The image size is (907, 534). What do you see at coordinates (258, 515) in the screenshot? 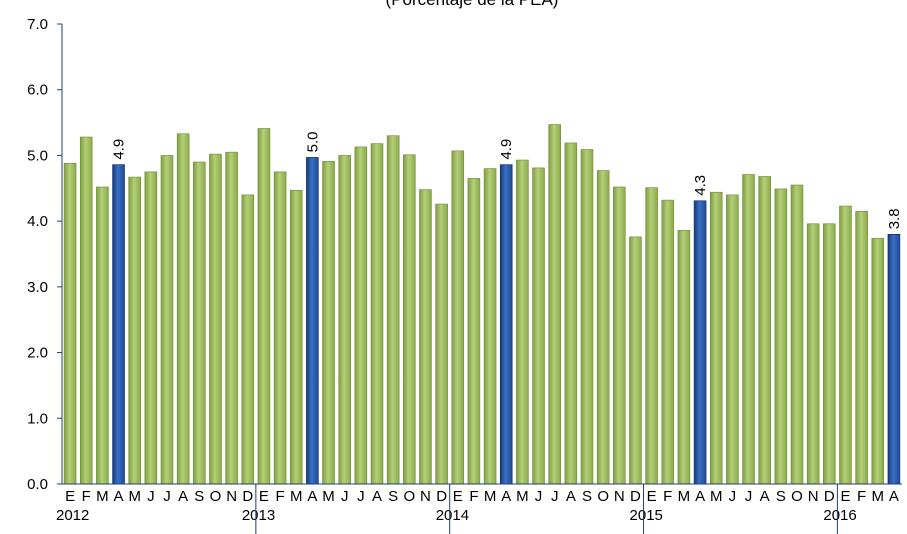
I see `x-year-label: 2013` at bounding box center [258, 515].